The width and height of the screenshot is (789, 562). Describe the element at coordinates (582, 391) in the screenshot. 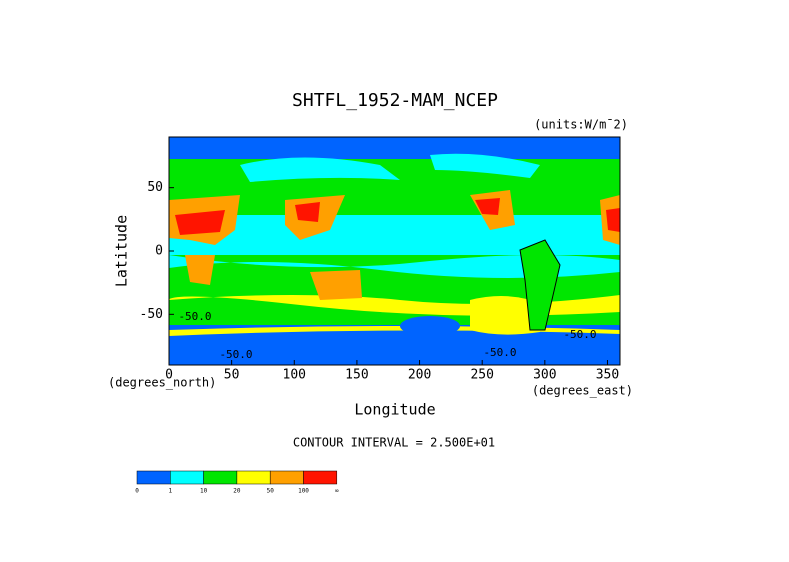

I see `x-unit-label: (degrees_east)` at that location.